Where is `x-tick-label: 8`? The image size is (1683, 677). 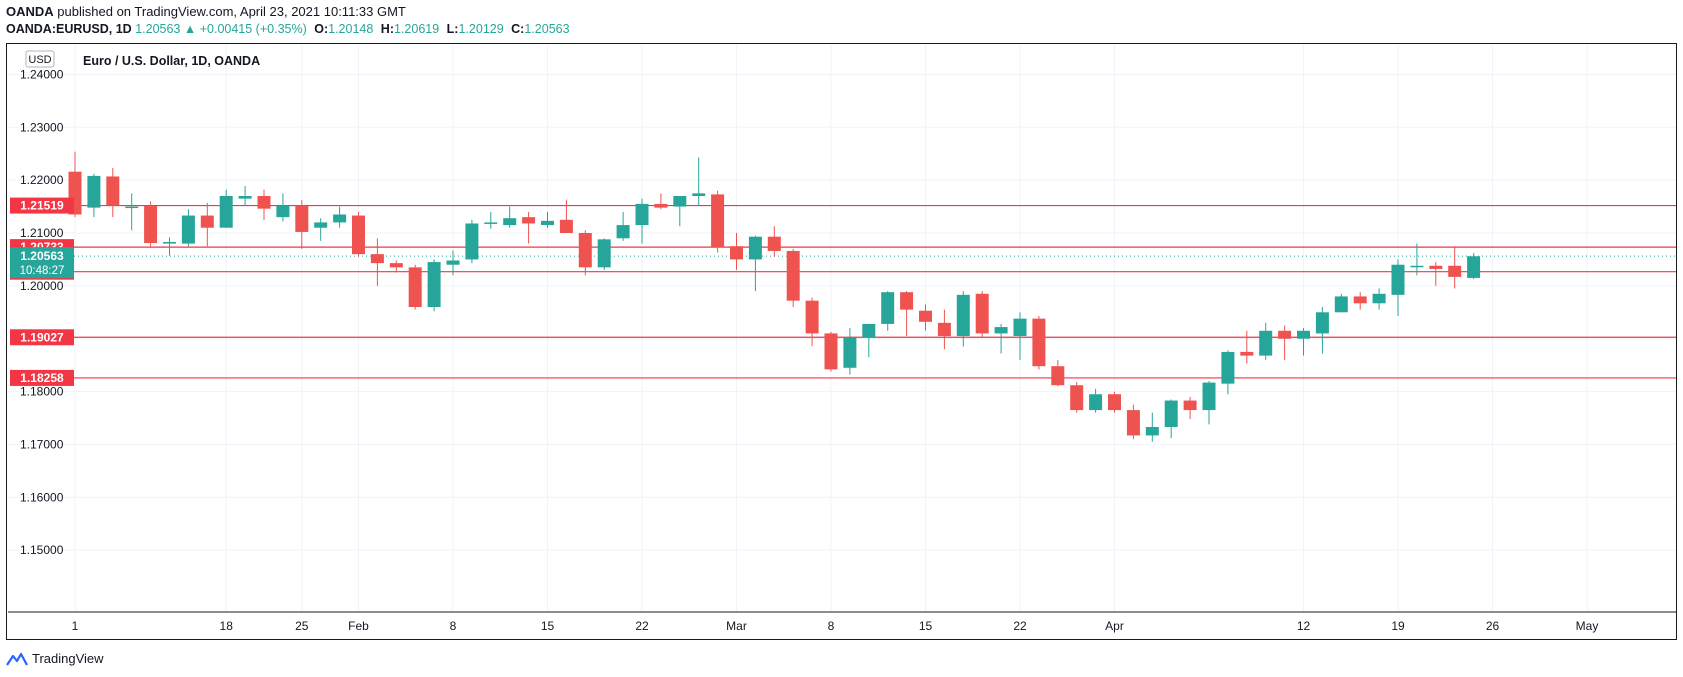
x-tick-label: 8 is located at coordinates (831, 626).